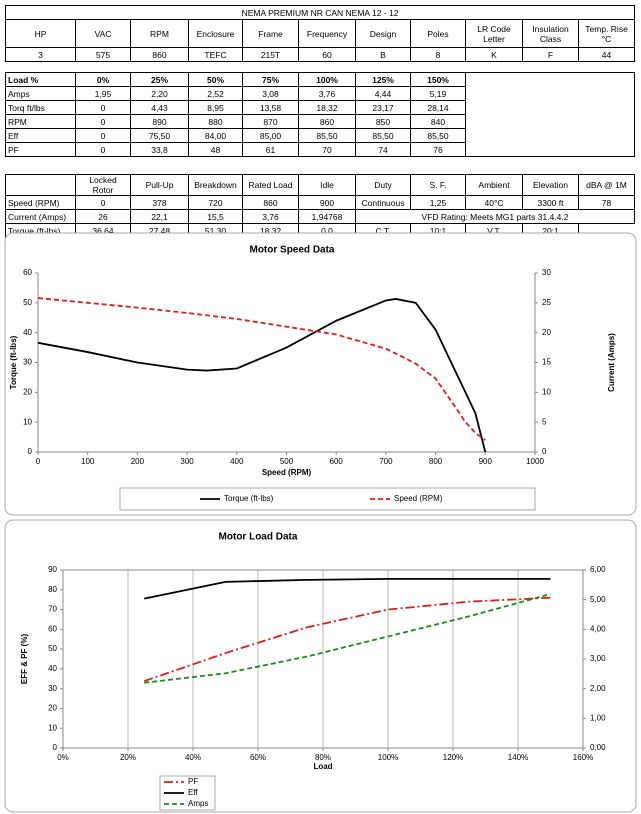  I want to click on table-cell: 48, so click(215, 149).